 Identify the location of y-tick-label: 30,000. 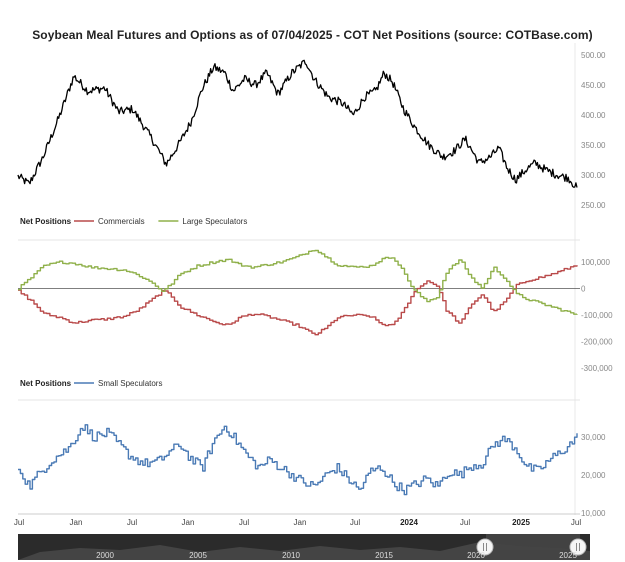
(593, 437).